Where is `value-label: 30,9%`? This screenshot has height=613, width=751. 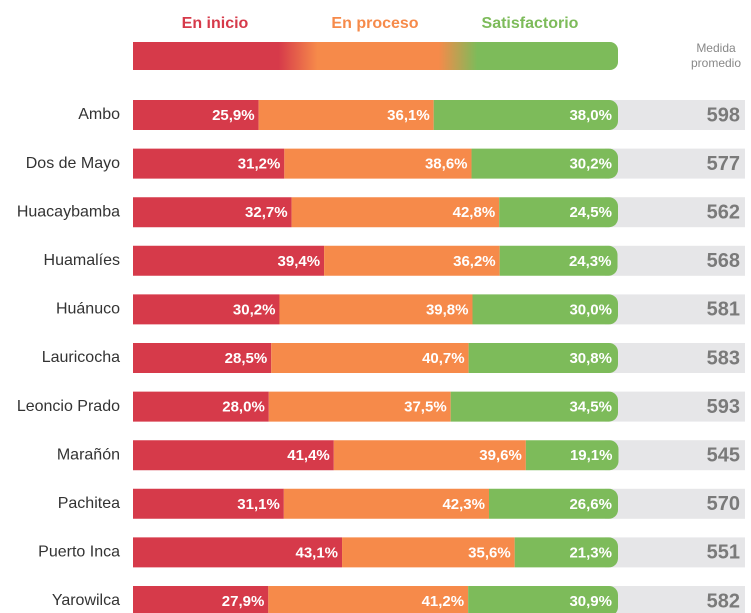 value-label: 30,9% is located at coordinates (590, 601).